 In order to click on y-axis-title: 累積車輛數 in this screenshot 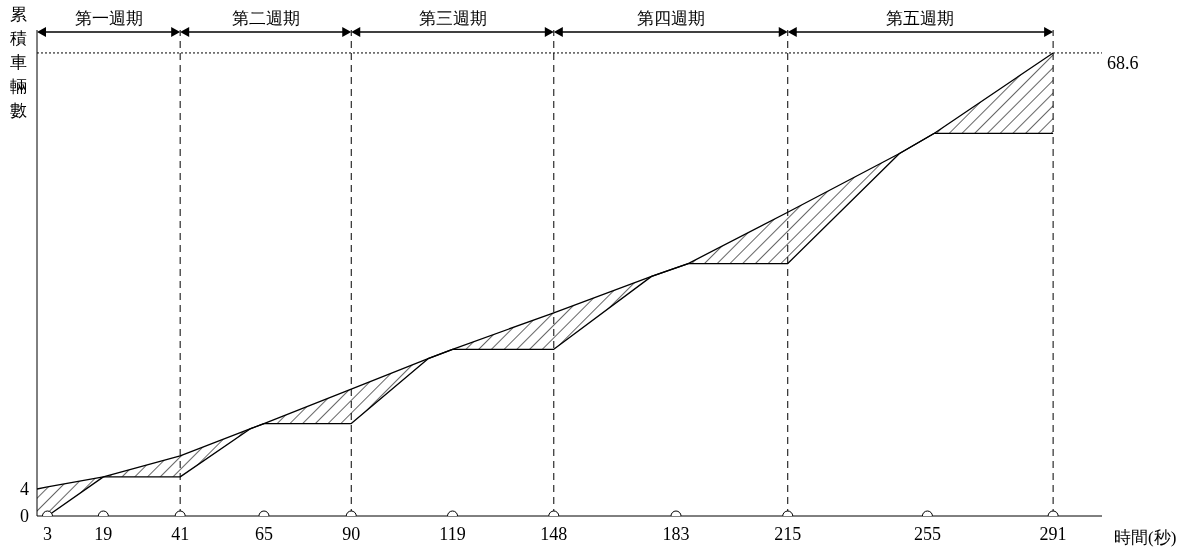, I will do `click(18, 62)`.